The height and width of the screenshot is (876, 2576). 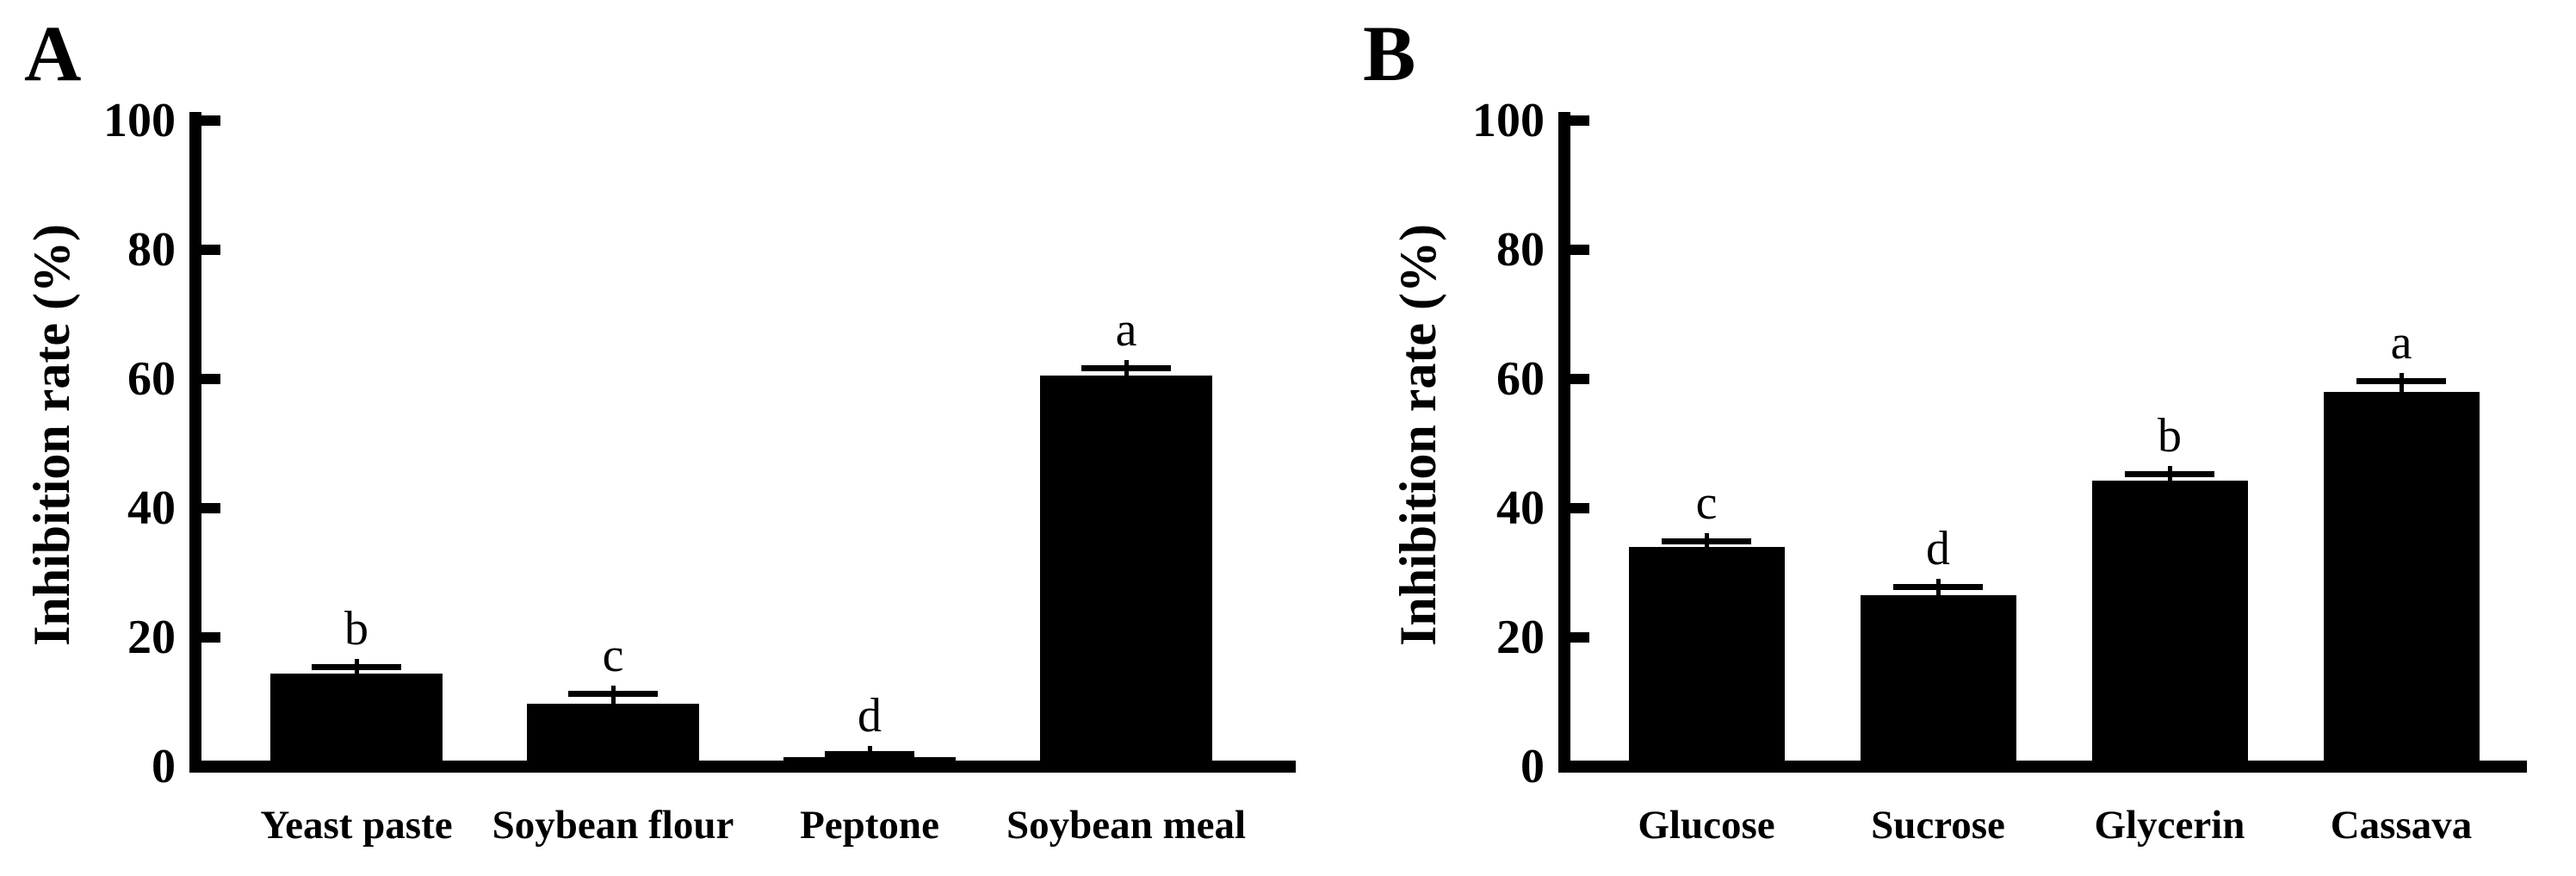 What do you see at coordinates (1564, 443) in the screenshot?
I see `panel-b-y-axis-line` at bounding box center [1564, 443].